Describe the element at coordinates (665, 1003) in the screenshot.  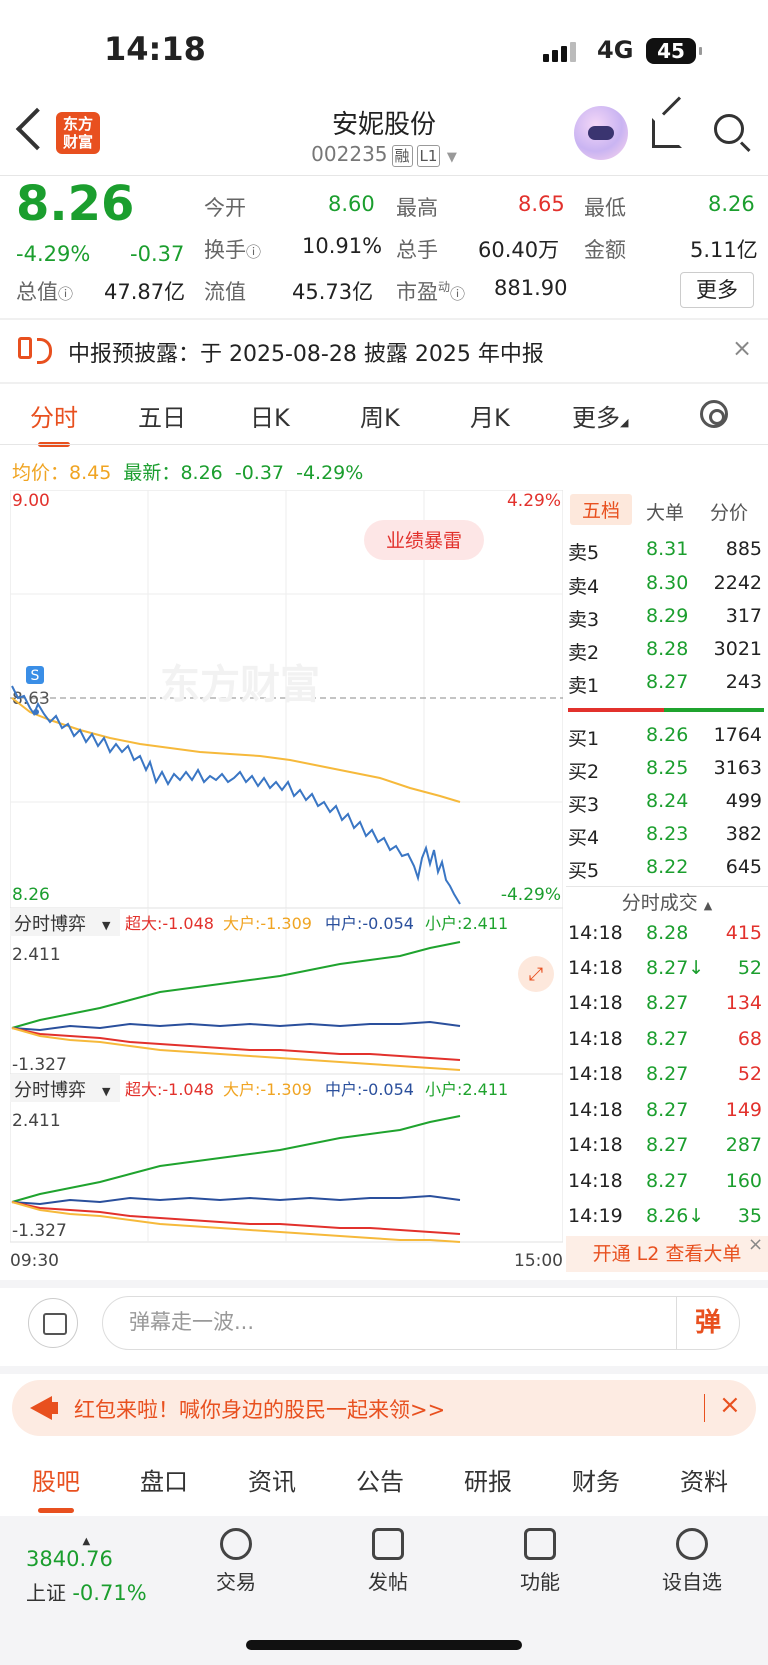
I see `trade-row: 14:18 8.27 134` at that location.